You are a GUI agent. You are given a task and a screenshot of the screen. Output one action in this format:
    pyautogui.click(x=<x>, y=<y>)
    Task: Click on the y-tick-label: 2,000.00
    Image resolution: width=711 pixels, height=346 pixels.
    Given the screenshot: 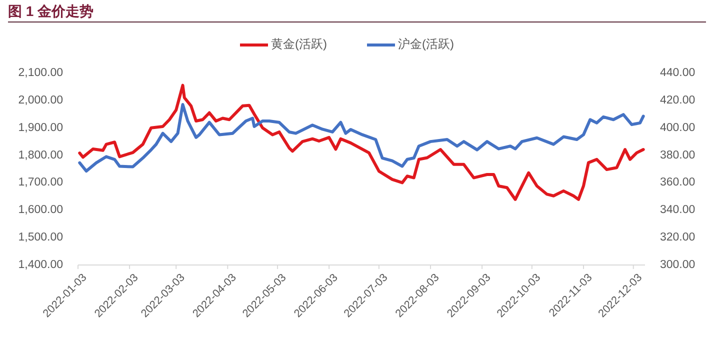 What is the action you would take?
    pyautogui.click(x=40, y=100)
    